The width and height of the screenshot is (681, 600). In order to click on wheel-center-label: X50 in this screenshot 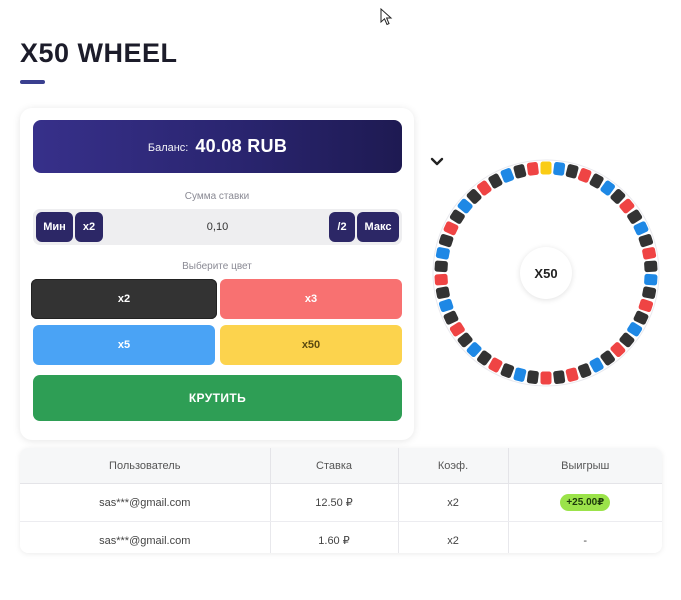, I will do `click(546, 273)`.